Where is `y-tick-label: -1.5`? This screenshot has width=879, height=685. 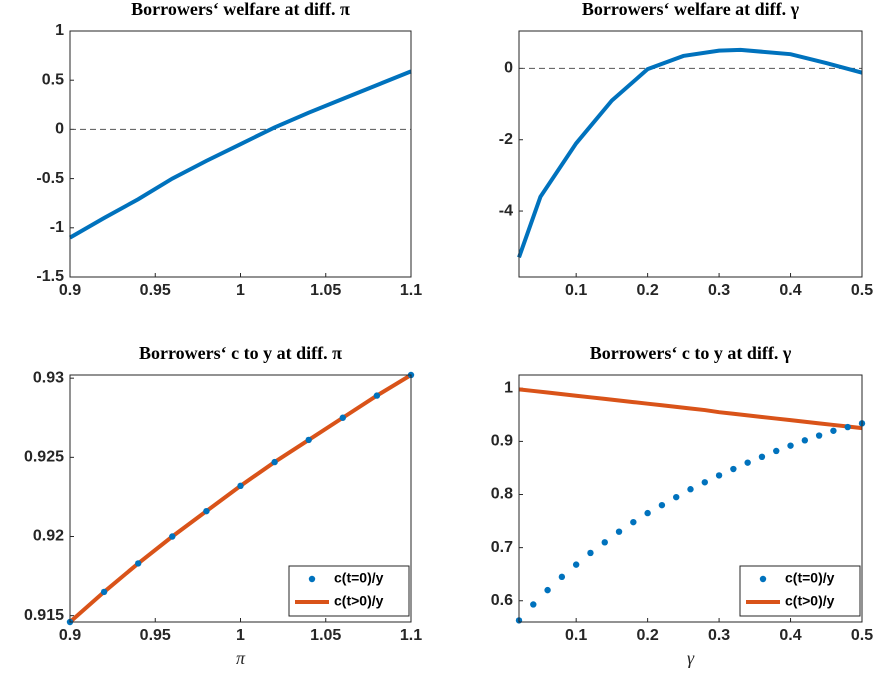 y-tick-label: -1.5 is located at coordinates (50, 276).